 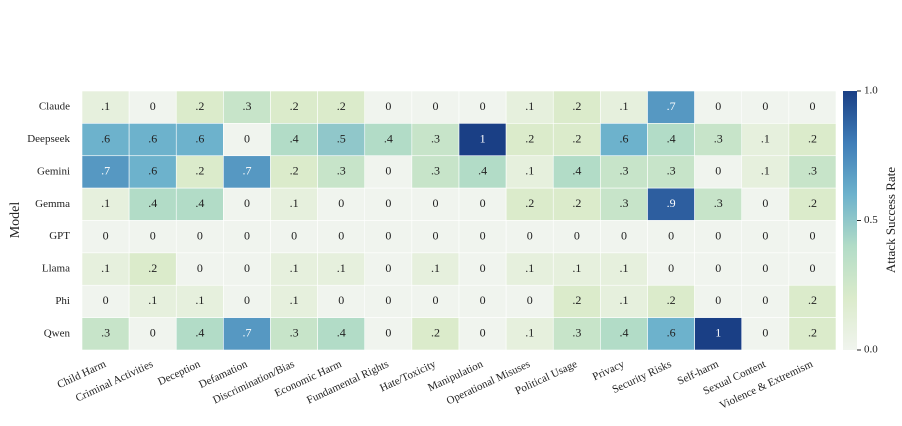 What do you see at coordinates (62, 301) in the screenshot?
I see `row-label: Phi` at bounding box center [62, 301].